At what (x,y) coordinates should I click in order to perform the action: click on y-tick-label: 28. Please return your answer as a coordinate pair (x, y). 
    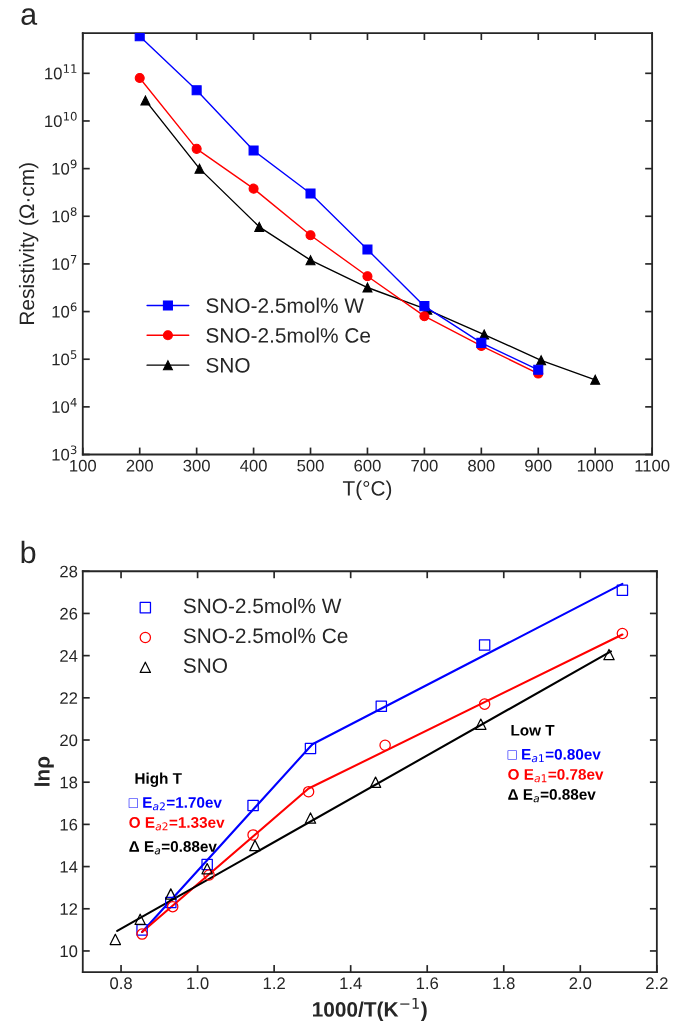
    Looking at the image, I should click on (69, 571).